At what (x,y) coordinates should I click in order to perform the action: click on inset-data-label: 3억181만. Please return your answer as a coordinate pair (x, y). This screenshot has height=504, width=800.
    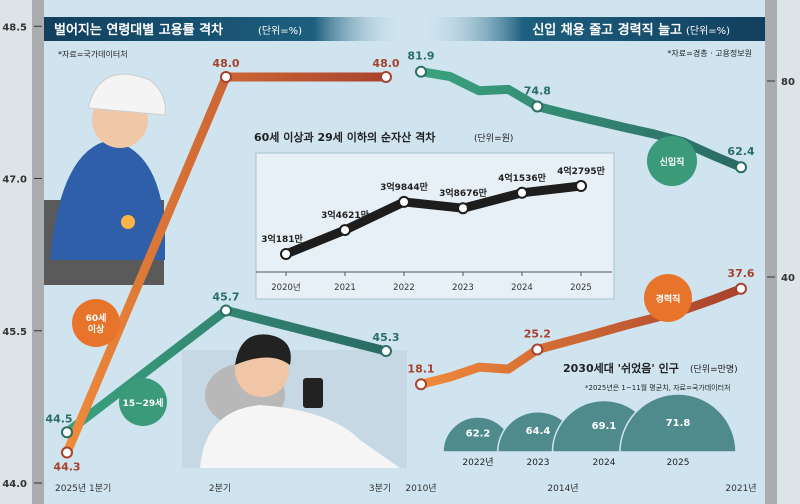
    Looking at the image, I should click on (282, 239).